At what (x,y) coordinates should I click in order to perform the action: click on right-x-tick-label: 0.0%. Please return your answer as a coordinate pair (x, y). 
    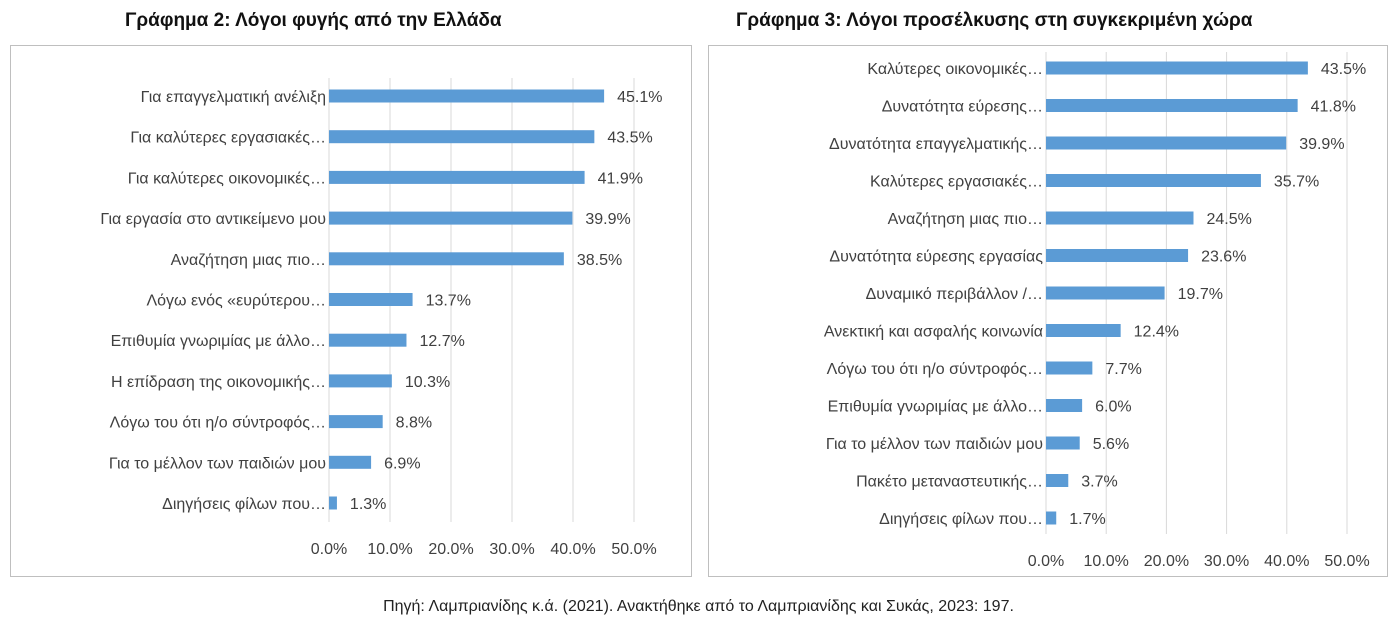
    Looking at the image, I should click on (1046, 561).